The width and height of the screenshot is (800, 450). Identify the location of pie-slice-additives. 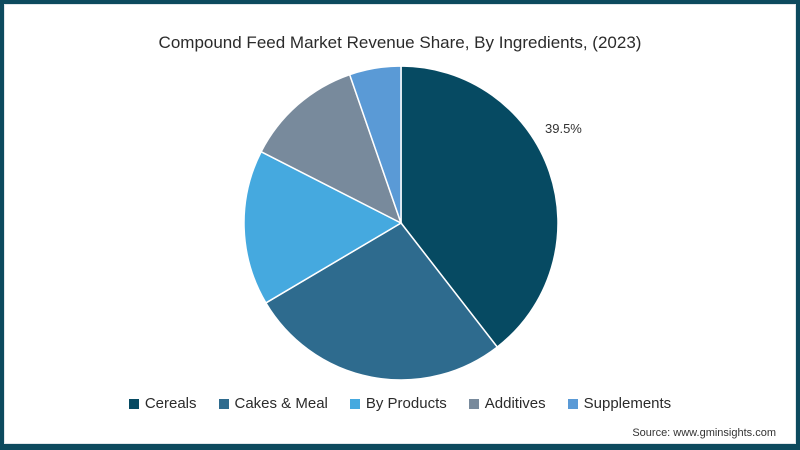
(331, 149).